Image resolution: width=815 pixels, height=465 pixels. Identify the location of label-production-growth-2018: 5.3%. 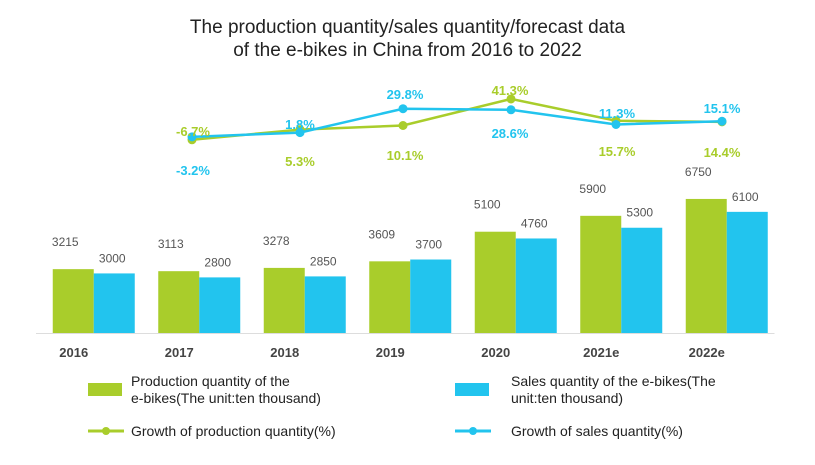
(300, 161).